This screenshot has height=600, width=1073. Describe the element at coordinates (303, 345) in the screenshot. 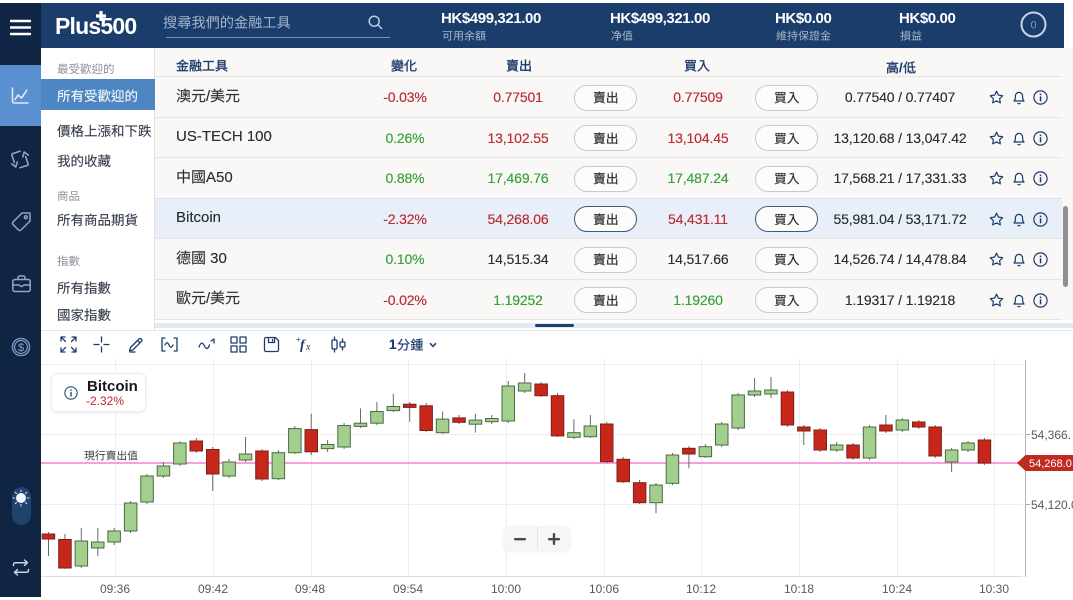

I see `svg-text: f` at that location.